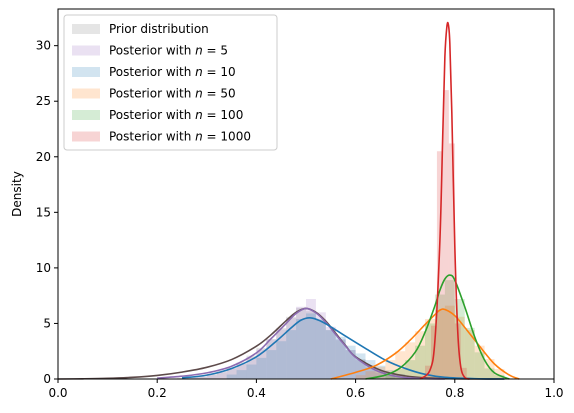  Describe the element at coordinates (172, 72) in the screenshot. I see `legend-label-posterior-with-n-10: Posterior with n = 10` at that location.